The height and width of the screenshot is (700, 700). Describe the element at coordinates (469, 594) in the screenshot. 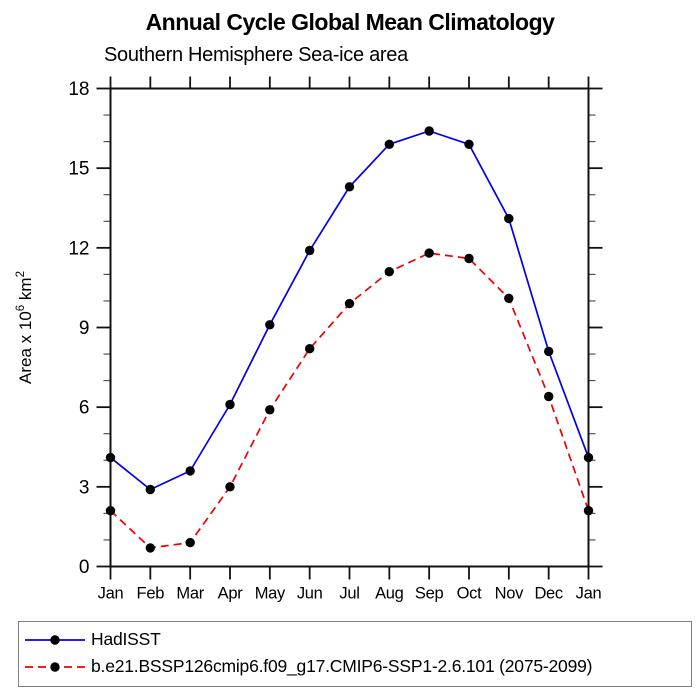

I see `x-tick-label: Oct` at that location.